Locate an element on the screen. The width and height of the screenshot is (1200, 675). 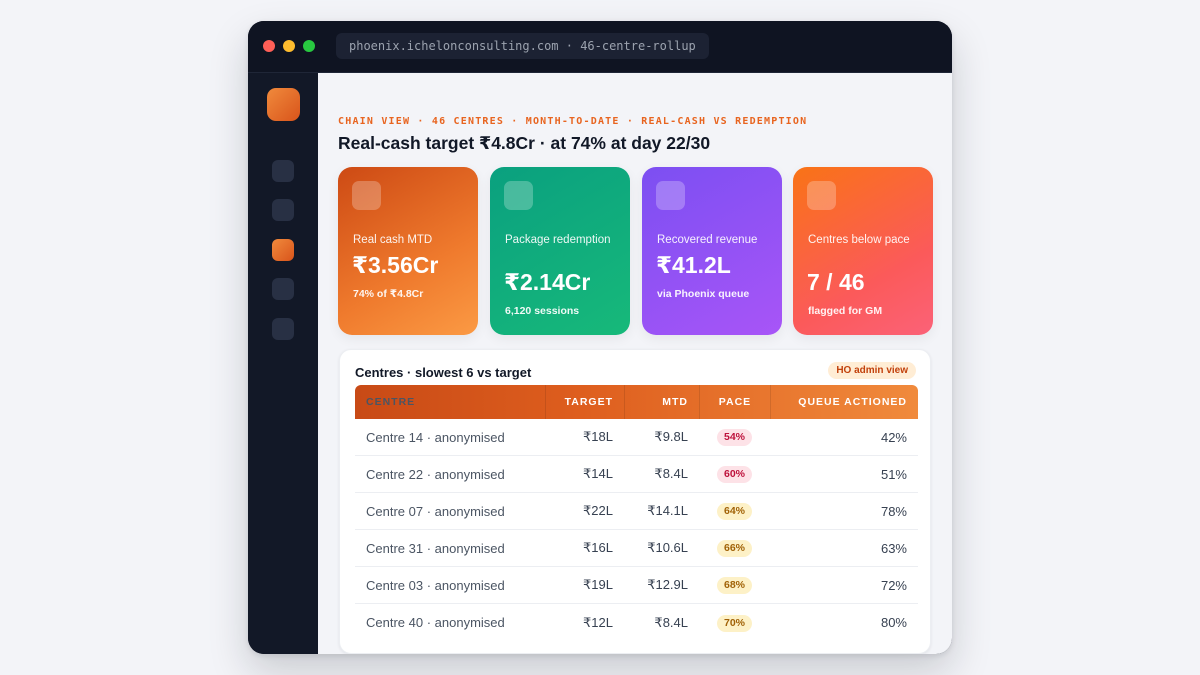
cell-target: ₹19L is located at coordinates (584, 585).